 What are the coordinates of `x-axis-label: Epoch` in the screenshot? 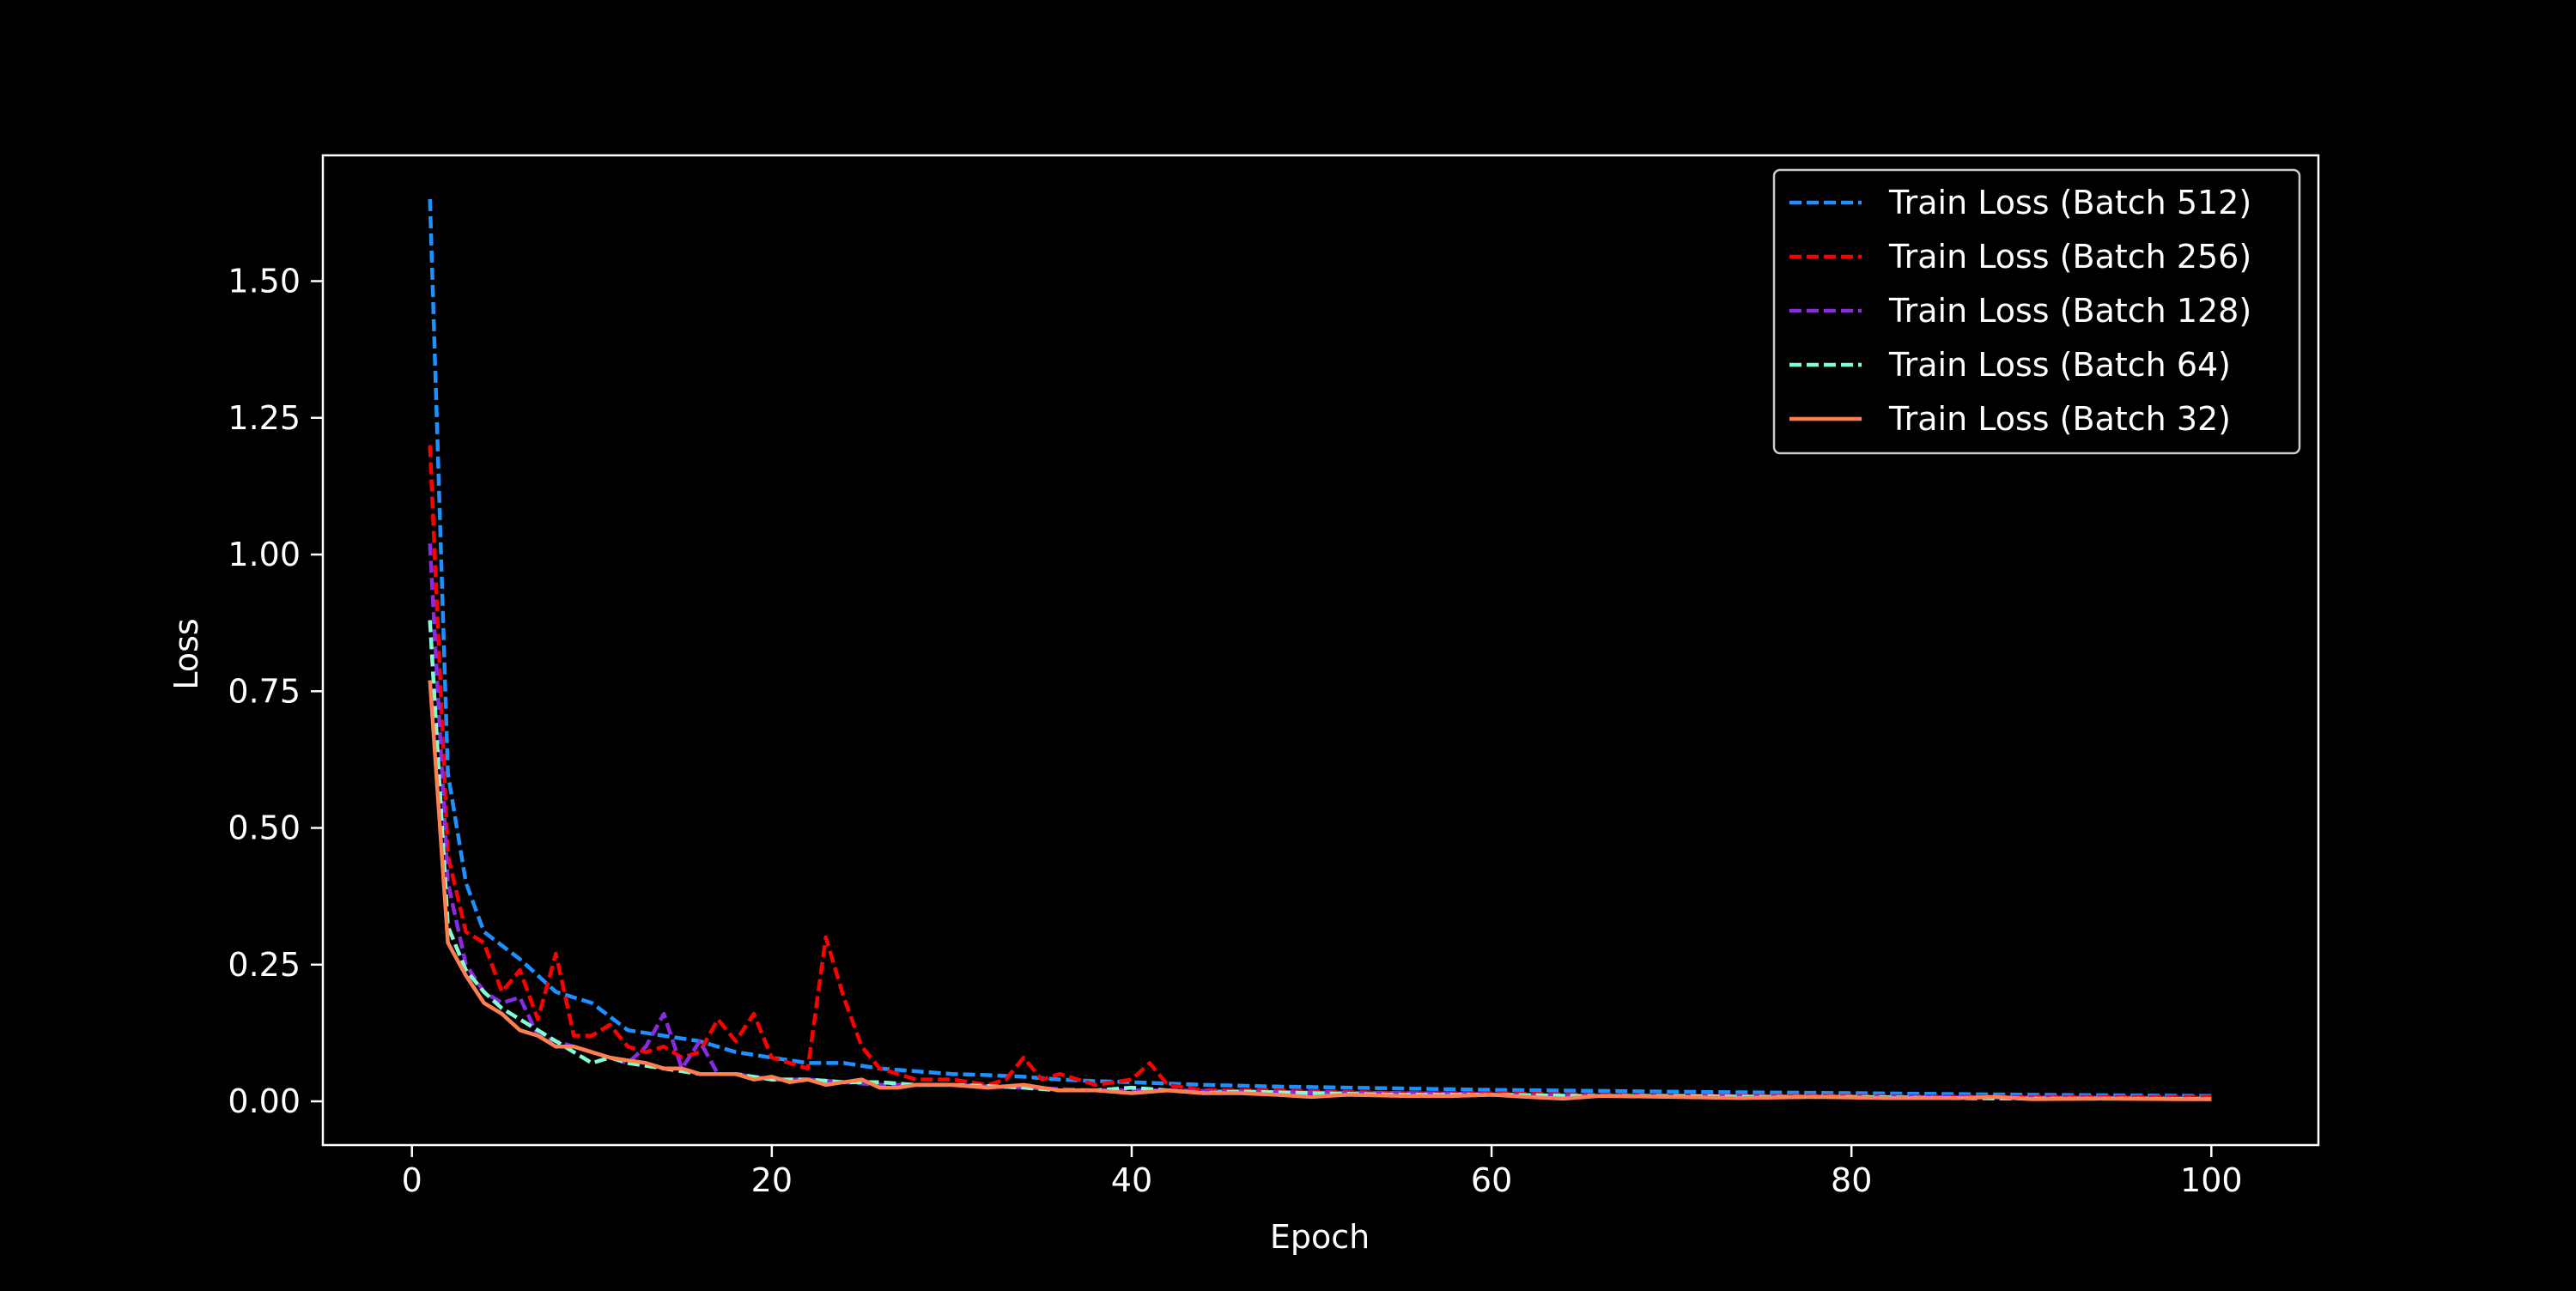 It's located at (1320, 1237).